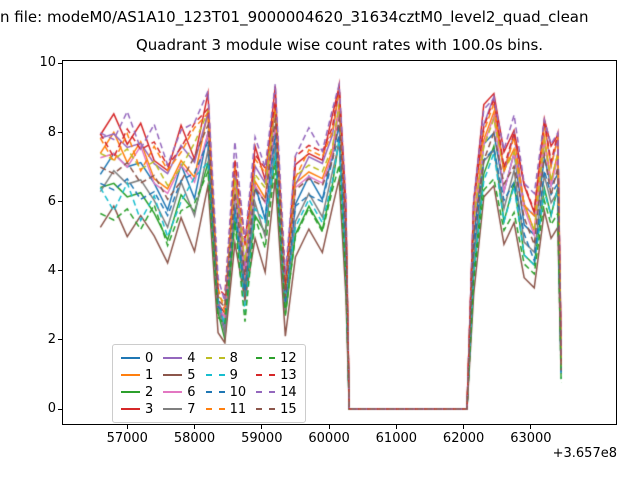 This screenshot has width=640, height=480. Describe the element at coordinates (531, 438) in the screenshot. I see `x-tick-label: 63000` at that location.